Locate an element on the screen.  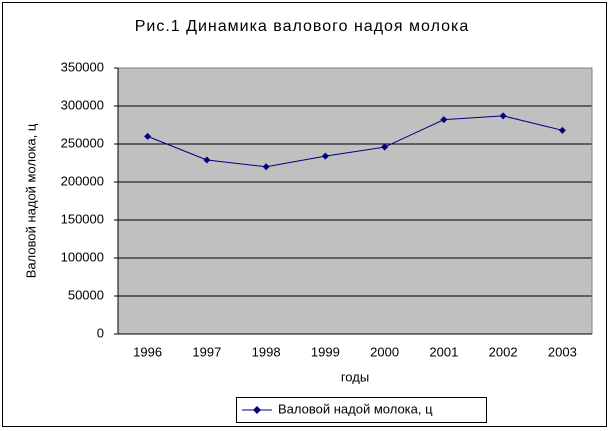
series-line is located at coordinates (355, 141).